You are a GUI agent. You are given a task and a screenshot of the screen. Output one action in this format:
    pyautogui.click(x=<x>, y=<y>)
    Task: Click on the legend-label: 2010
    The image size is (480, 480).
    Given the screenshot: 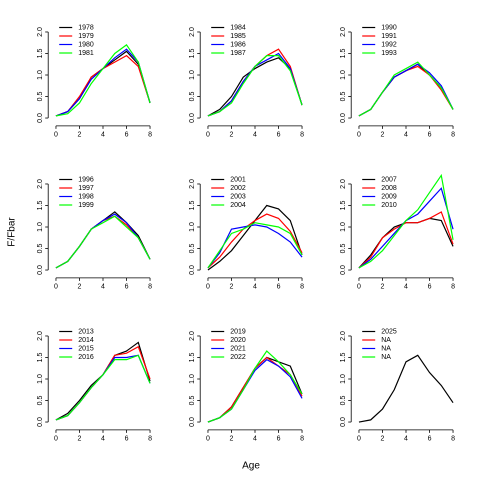 What is the action you would take?
    pyautogui.click(x=389, y=205)
    